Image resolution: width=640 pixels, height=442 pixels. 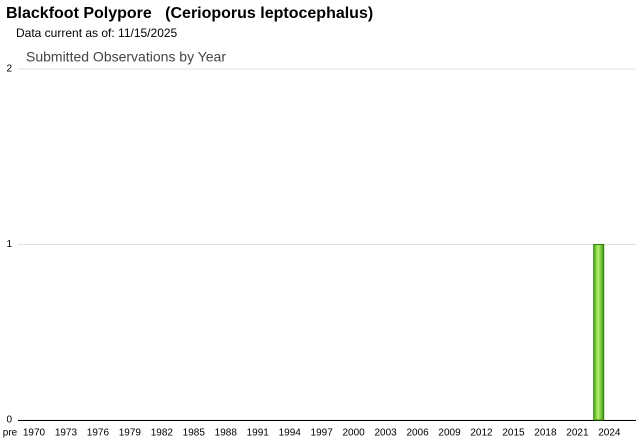 What do you see at coordinates (162, 433) in the screenshot?
I see `x-tick-label: 1982` at bounding box center [162, 433].